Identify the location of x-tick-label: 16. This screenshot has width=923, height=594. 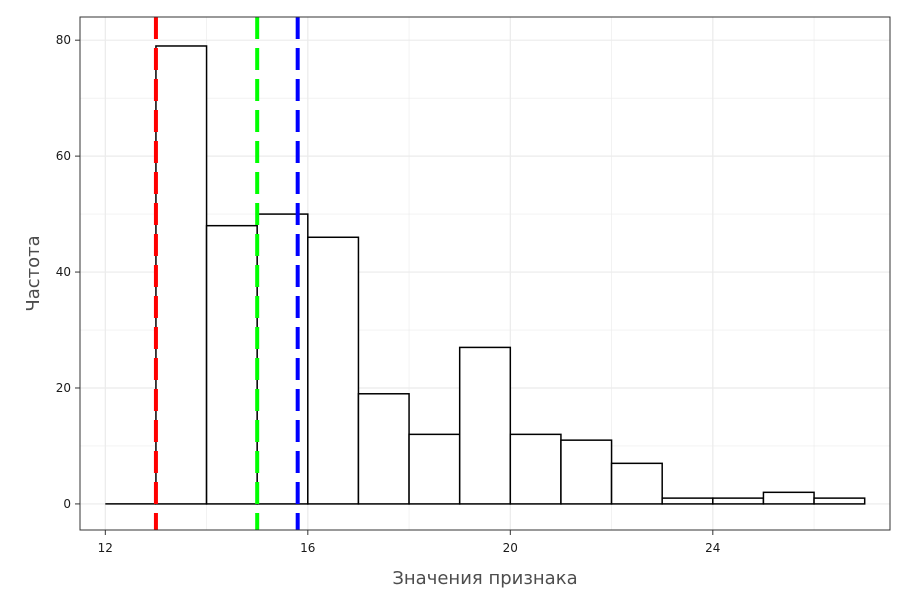
(307, 548).